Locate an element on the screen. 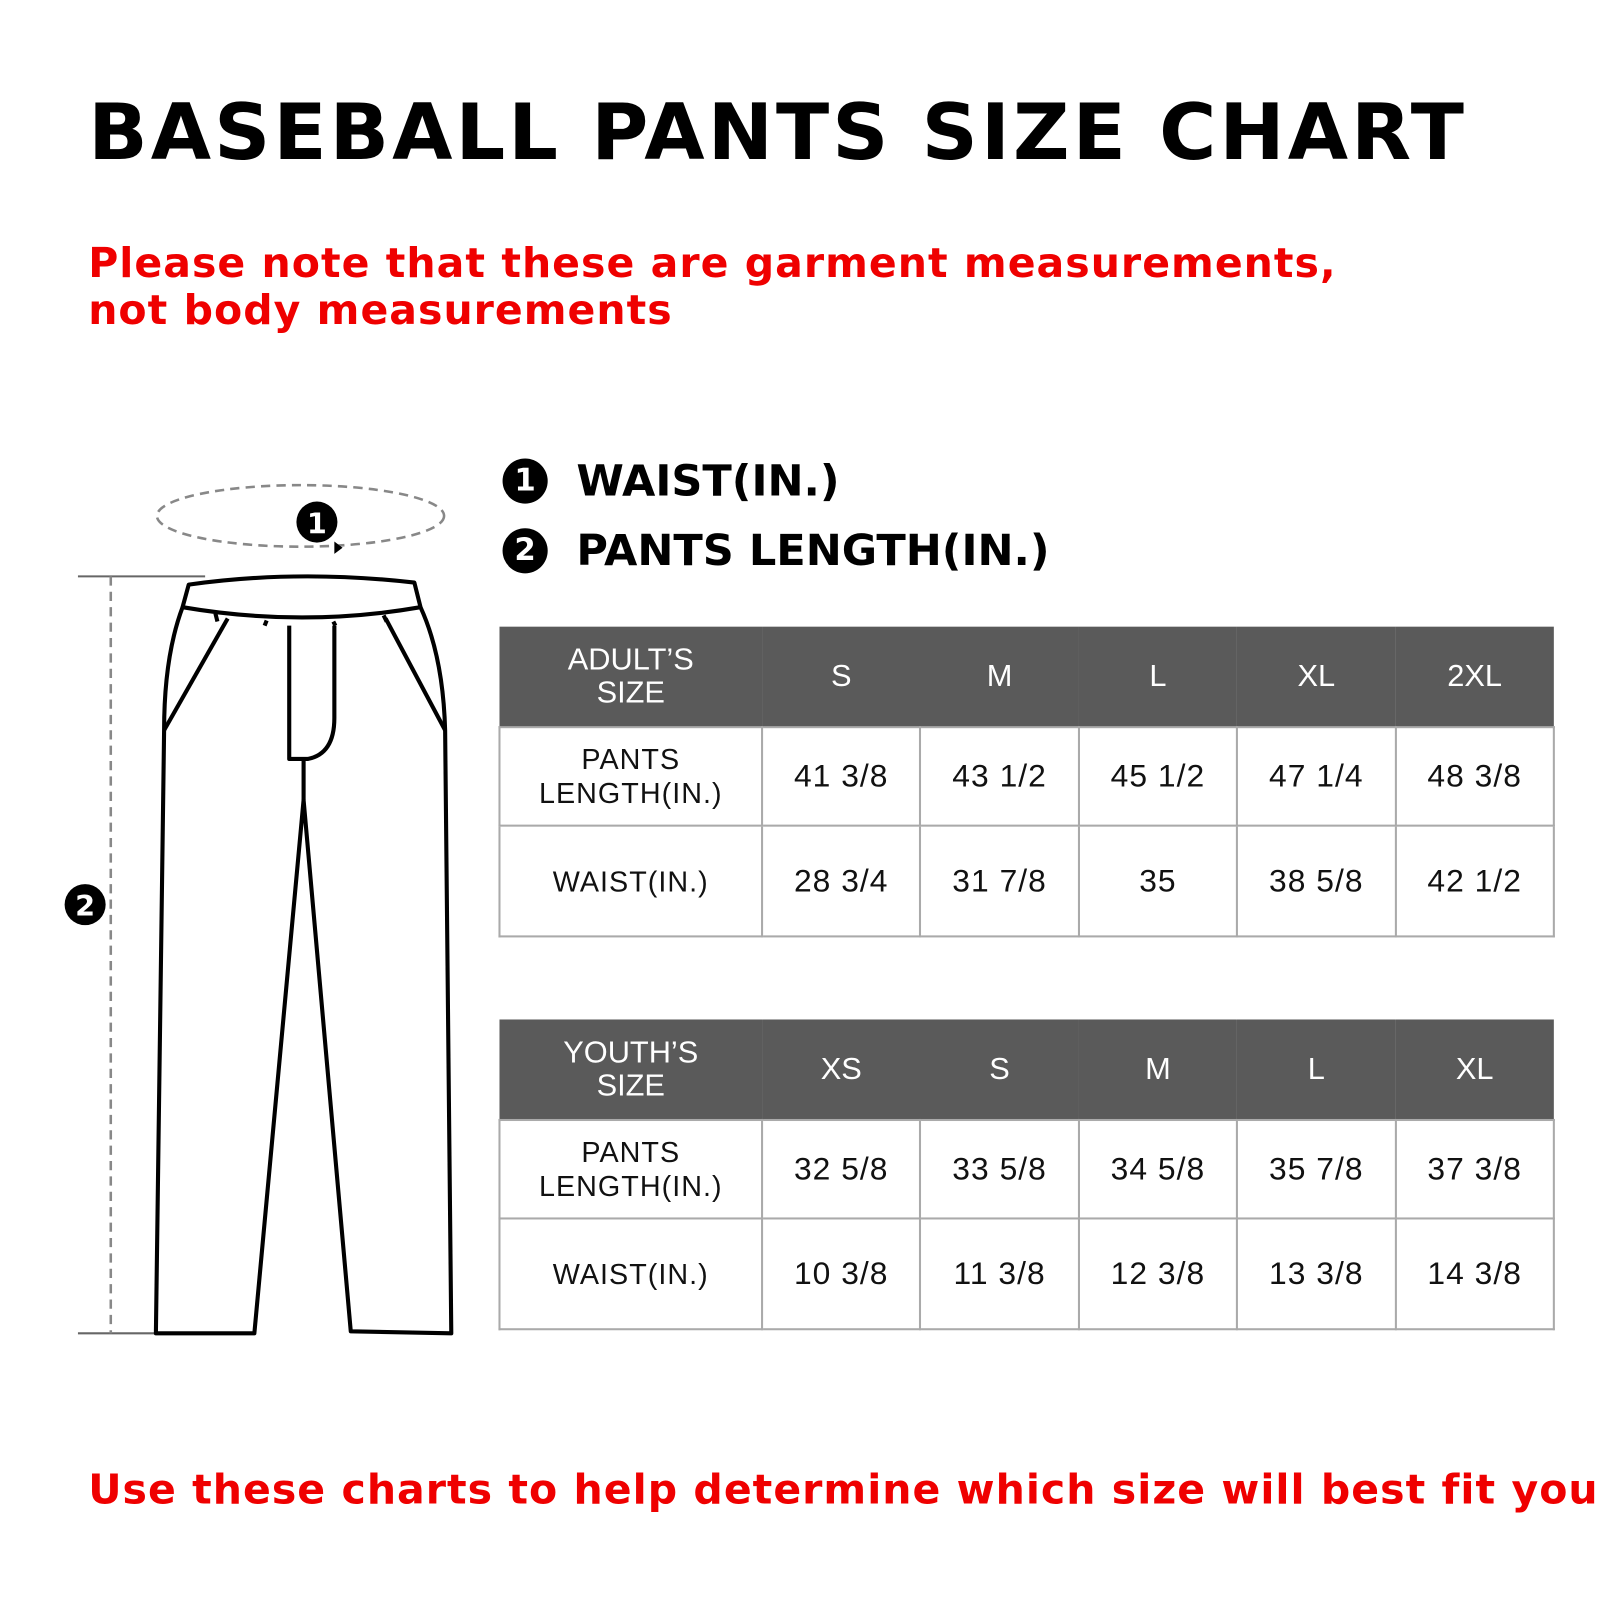 This screenshot has width=1600, height=1600. cell: 43 1/2 is located at coordinates (999, 776).